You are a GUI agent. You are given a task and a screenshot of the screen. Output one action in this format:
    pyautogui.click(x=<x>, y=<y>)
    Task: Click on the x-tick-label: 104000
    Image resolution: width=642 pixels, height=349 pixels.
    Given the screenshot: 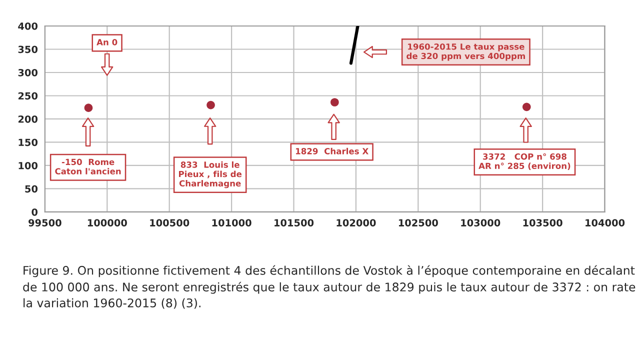 What is the action you would take?
    pyautogui.click(x=605, y=222)
    